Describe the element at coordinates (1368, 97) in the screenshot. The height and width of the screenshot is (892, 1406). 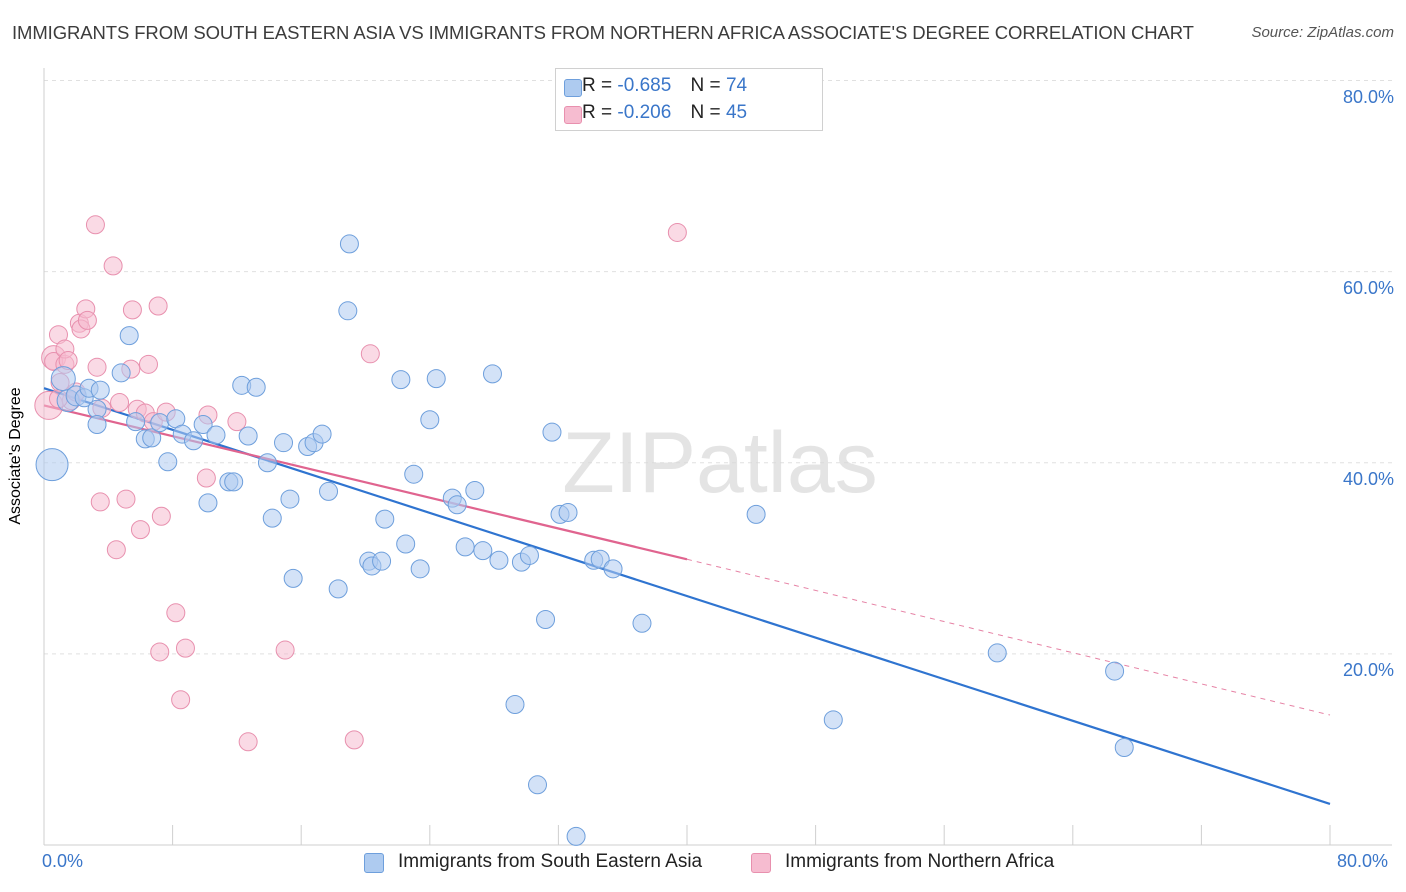
I see `y-tick-80: 80.0%` at that location.